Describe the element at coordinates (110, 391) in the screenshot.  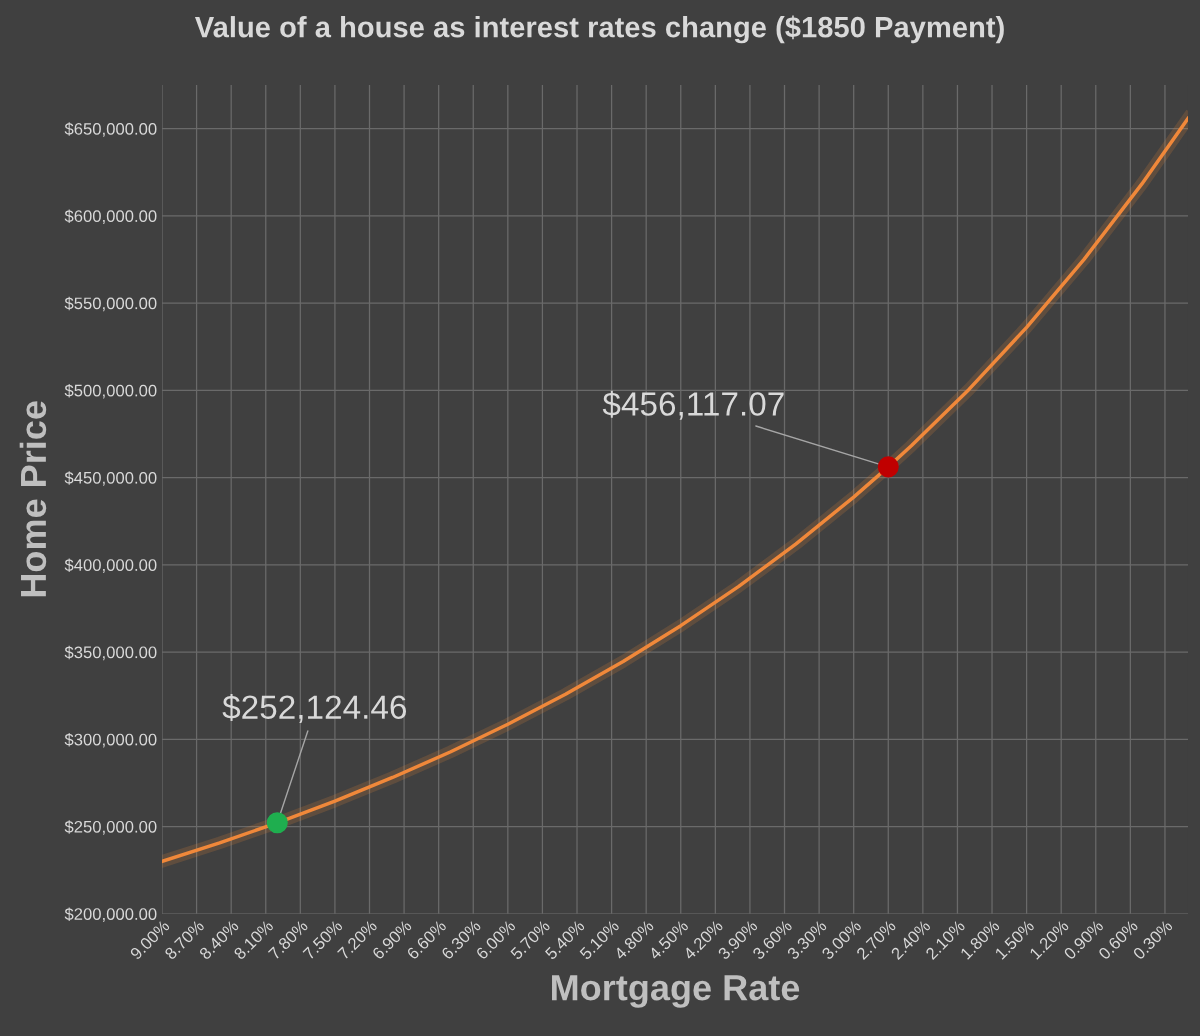
I see `y-tick-label: $500,000.00` at that location.